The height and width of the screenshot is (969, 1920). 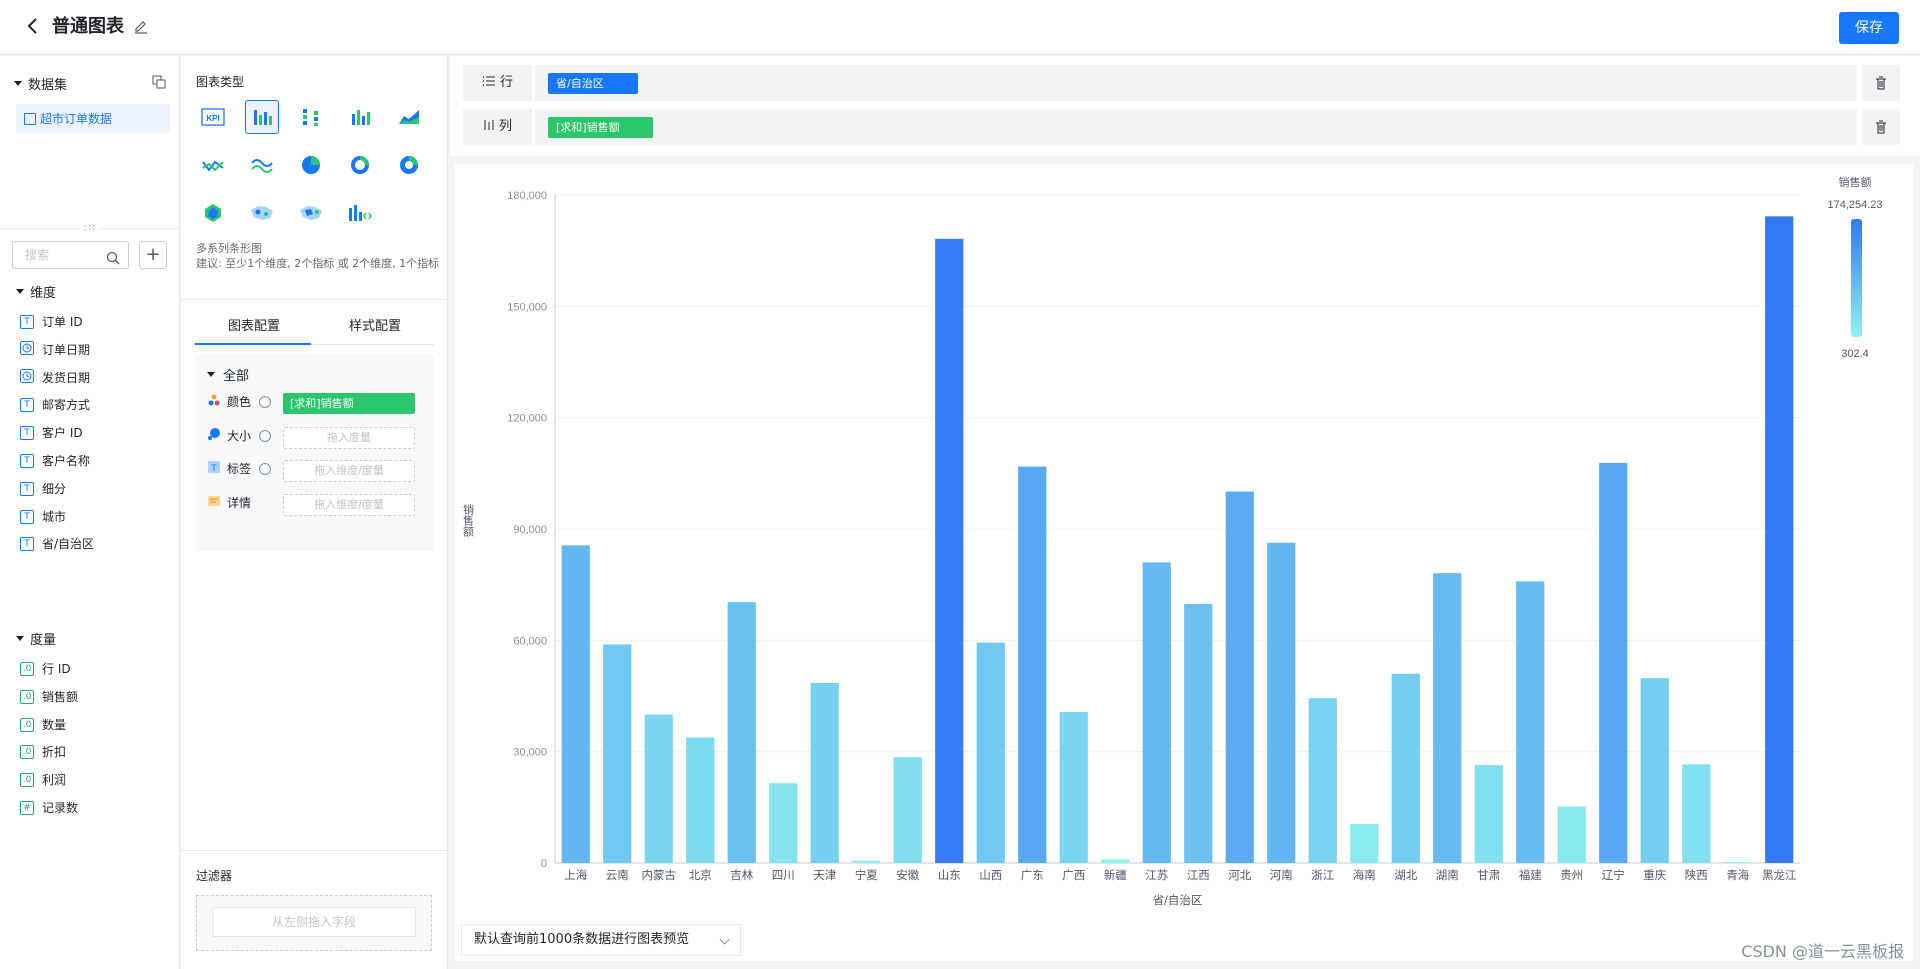 What do you see at coordinates (488, 81) in the screenshot?
I see `list-icon` at bounding box center [488, 81].